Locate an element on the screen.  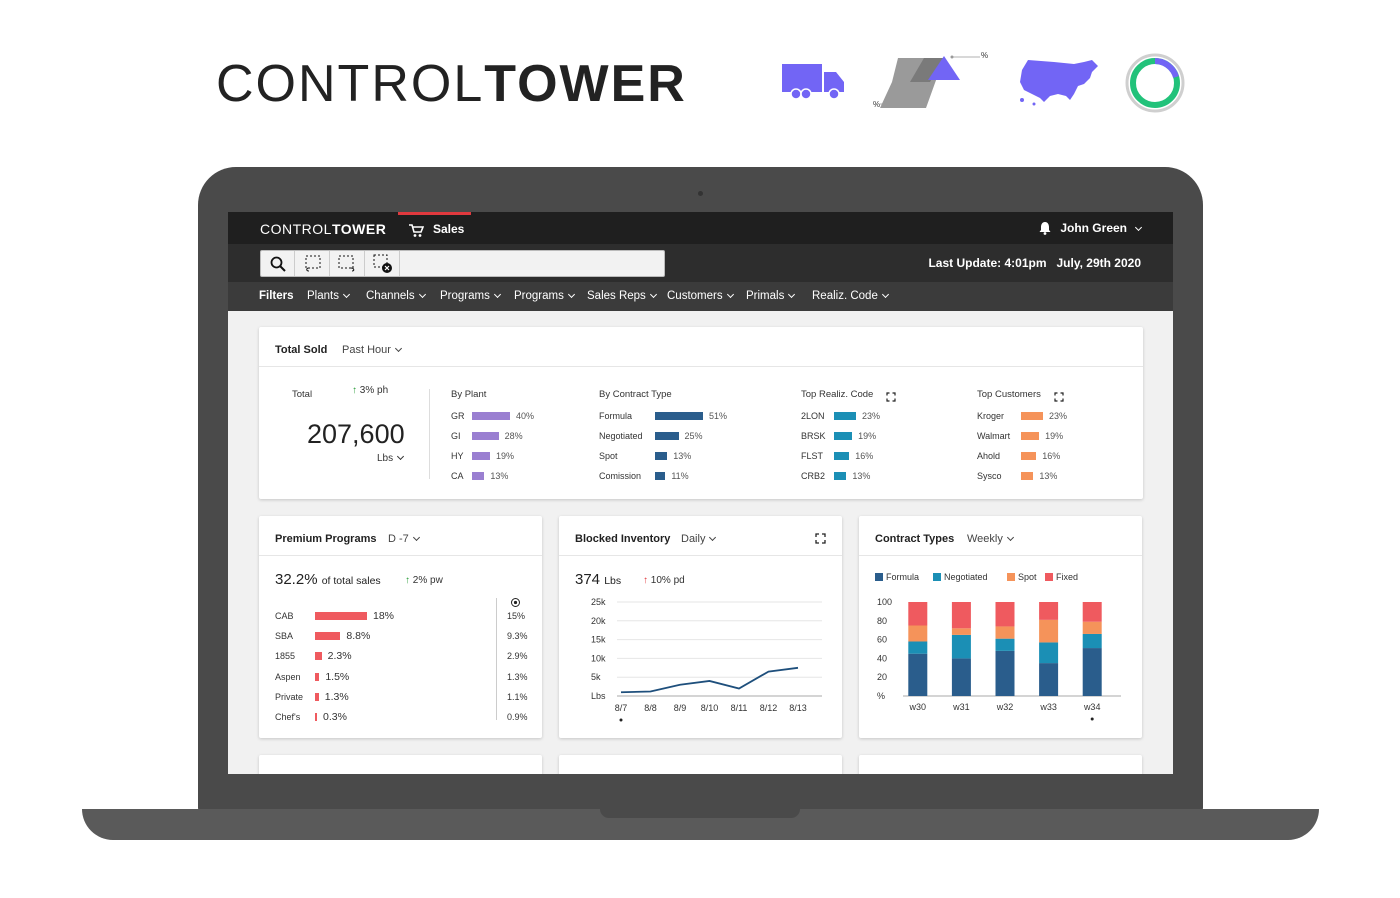
x-tick-label: w32 is located at coordinates (1005, 707).